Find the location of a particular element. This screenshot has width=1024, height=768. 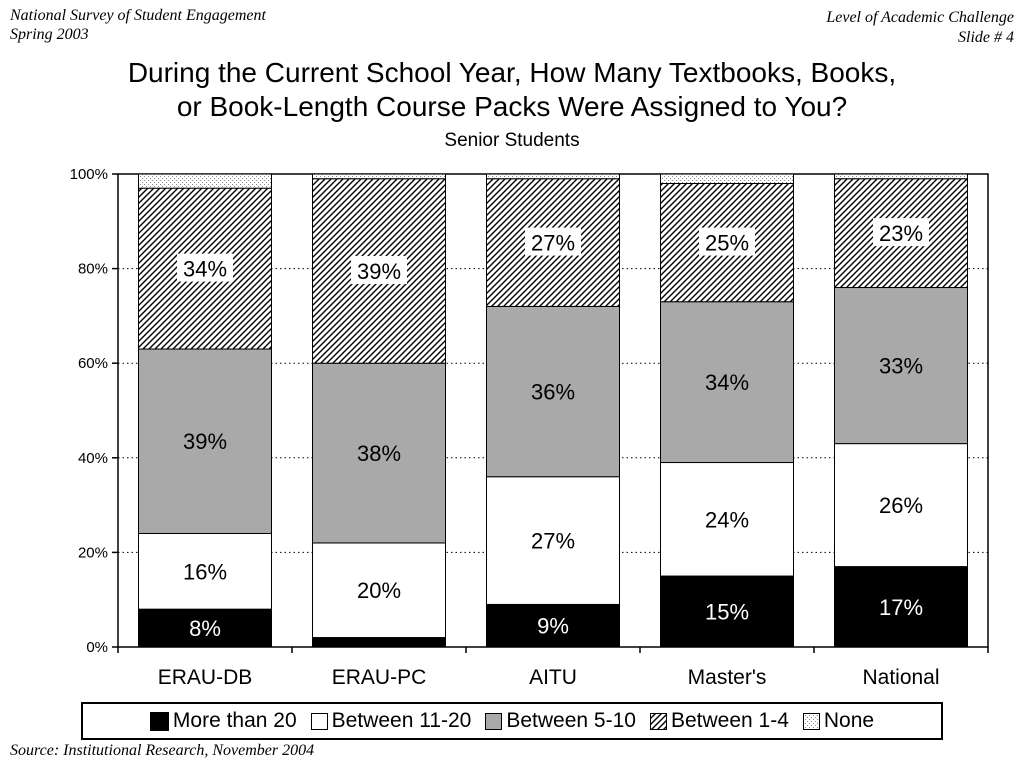

legend-item: Between 5-10 is located at coordinates (560, 721).